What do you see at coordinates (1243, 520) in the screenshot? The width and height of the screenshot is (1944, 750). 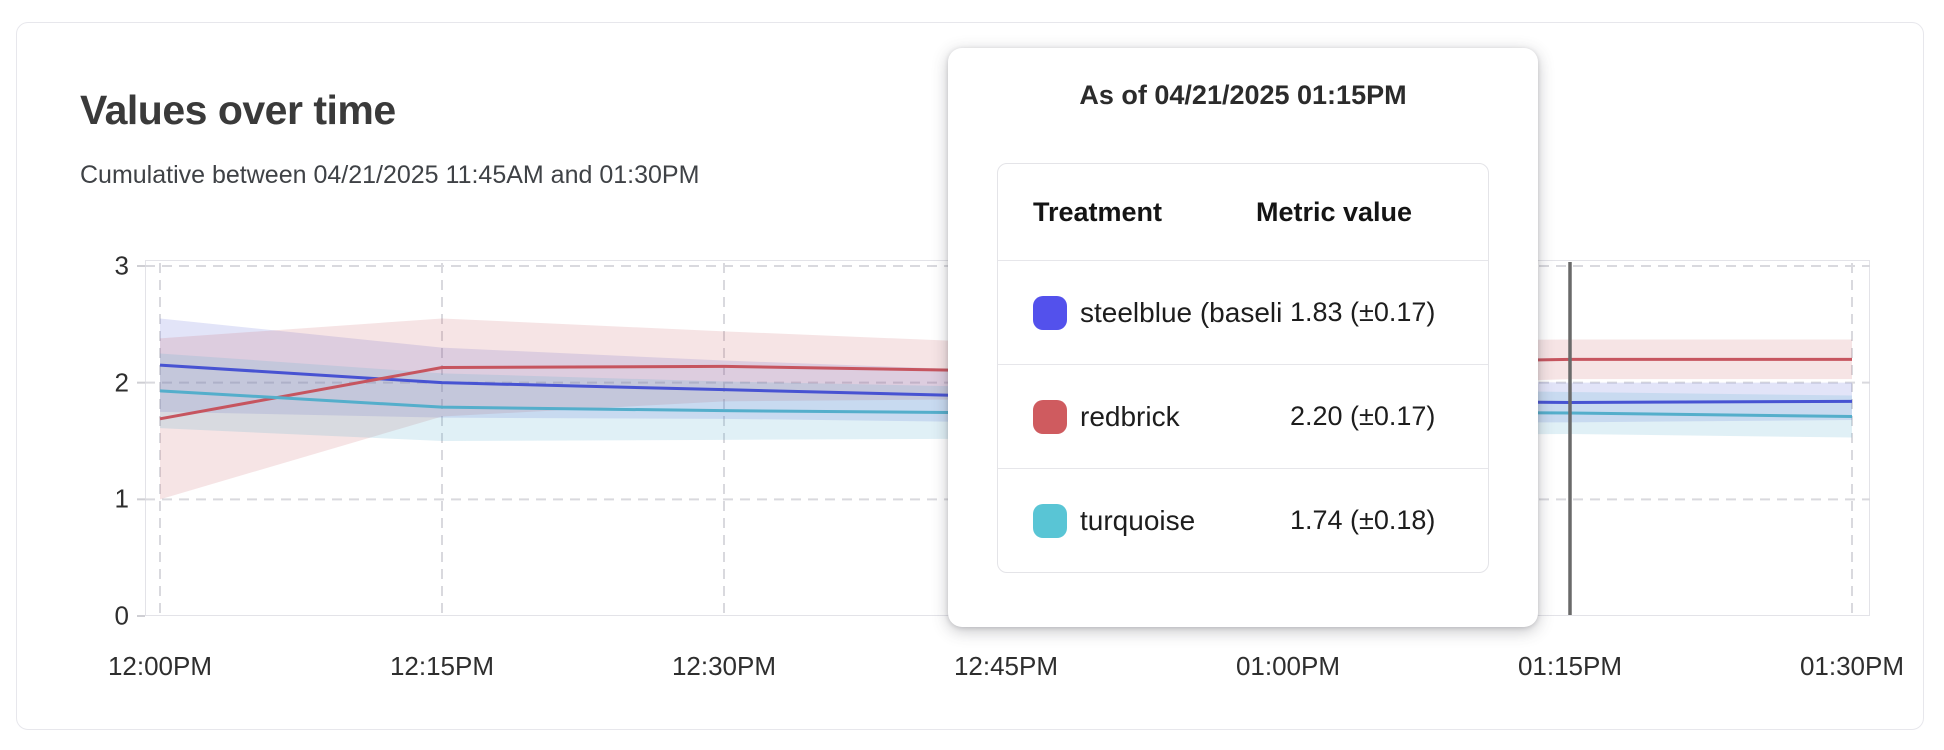 I see `table-row: turquoise 1.74 (±0.18)` at bounding box center [1243, 520].